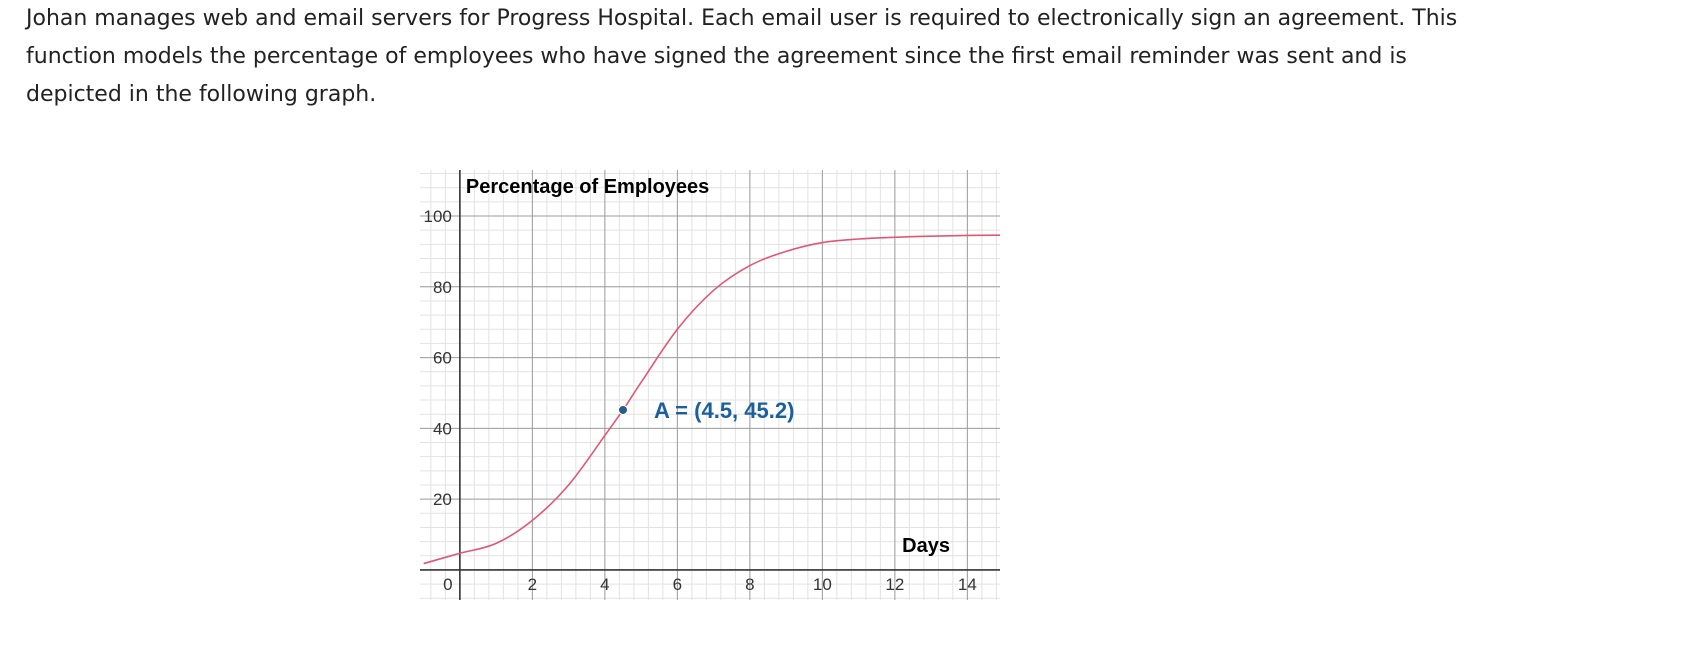  Describe the element at coordinates (447, 584) in the screenshot. I see `x-tick-label: 0` at that location.